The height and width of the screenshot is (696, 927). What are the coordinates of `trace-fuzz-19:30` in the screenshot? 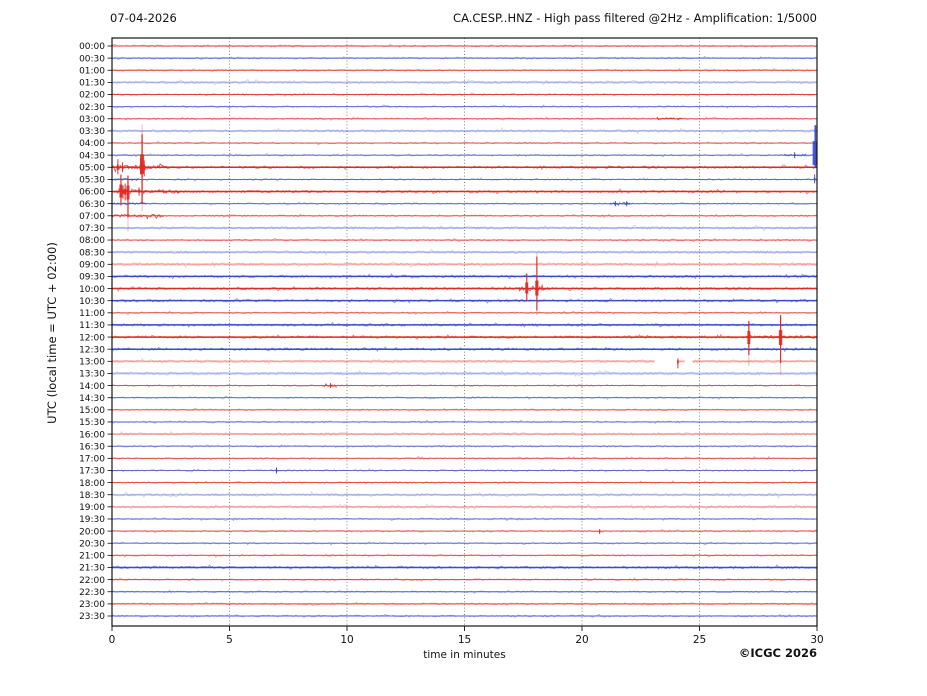 It's located at (464, 519).